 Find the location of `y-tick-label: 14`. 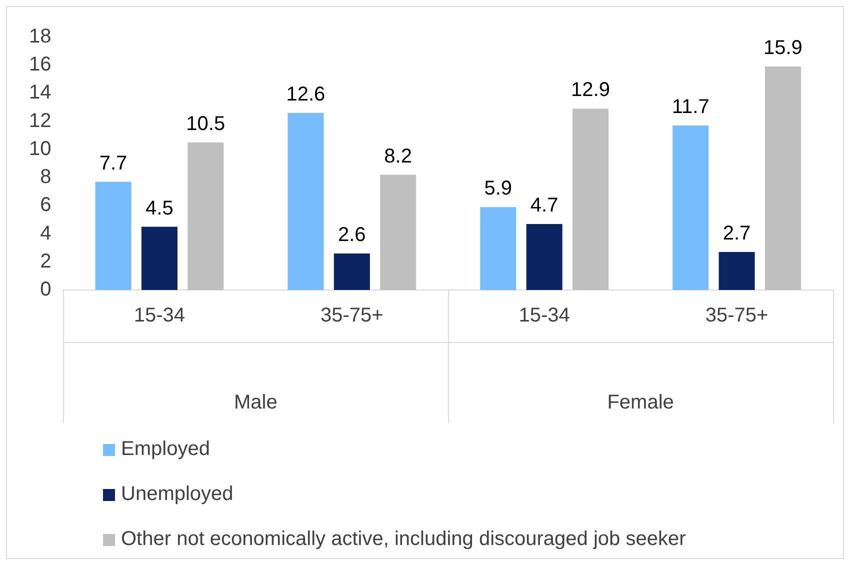

y-tick-label: 14 is located at coordinates (40, 93).